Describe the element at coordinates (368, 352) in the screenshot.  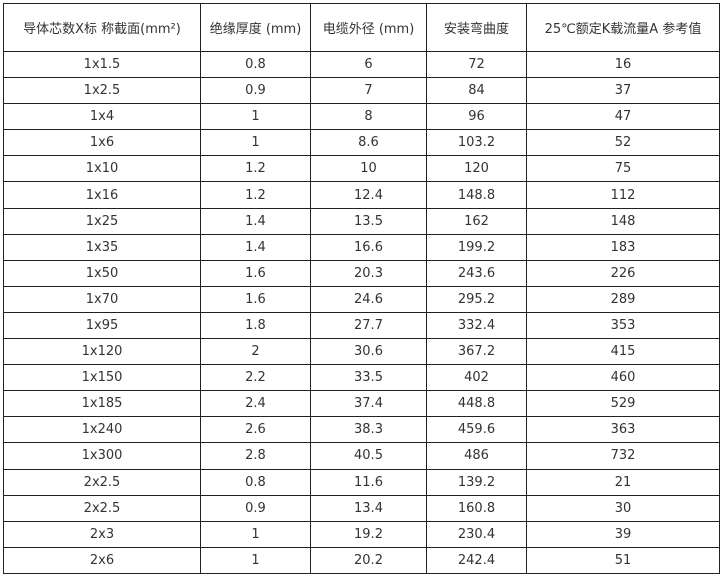
I see `cell-outer-diameter: 30.6` at that location.